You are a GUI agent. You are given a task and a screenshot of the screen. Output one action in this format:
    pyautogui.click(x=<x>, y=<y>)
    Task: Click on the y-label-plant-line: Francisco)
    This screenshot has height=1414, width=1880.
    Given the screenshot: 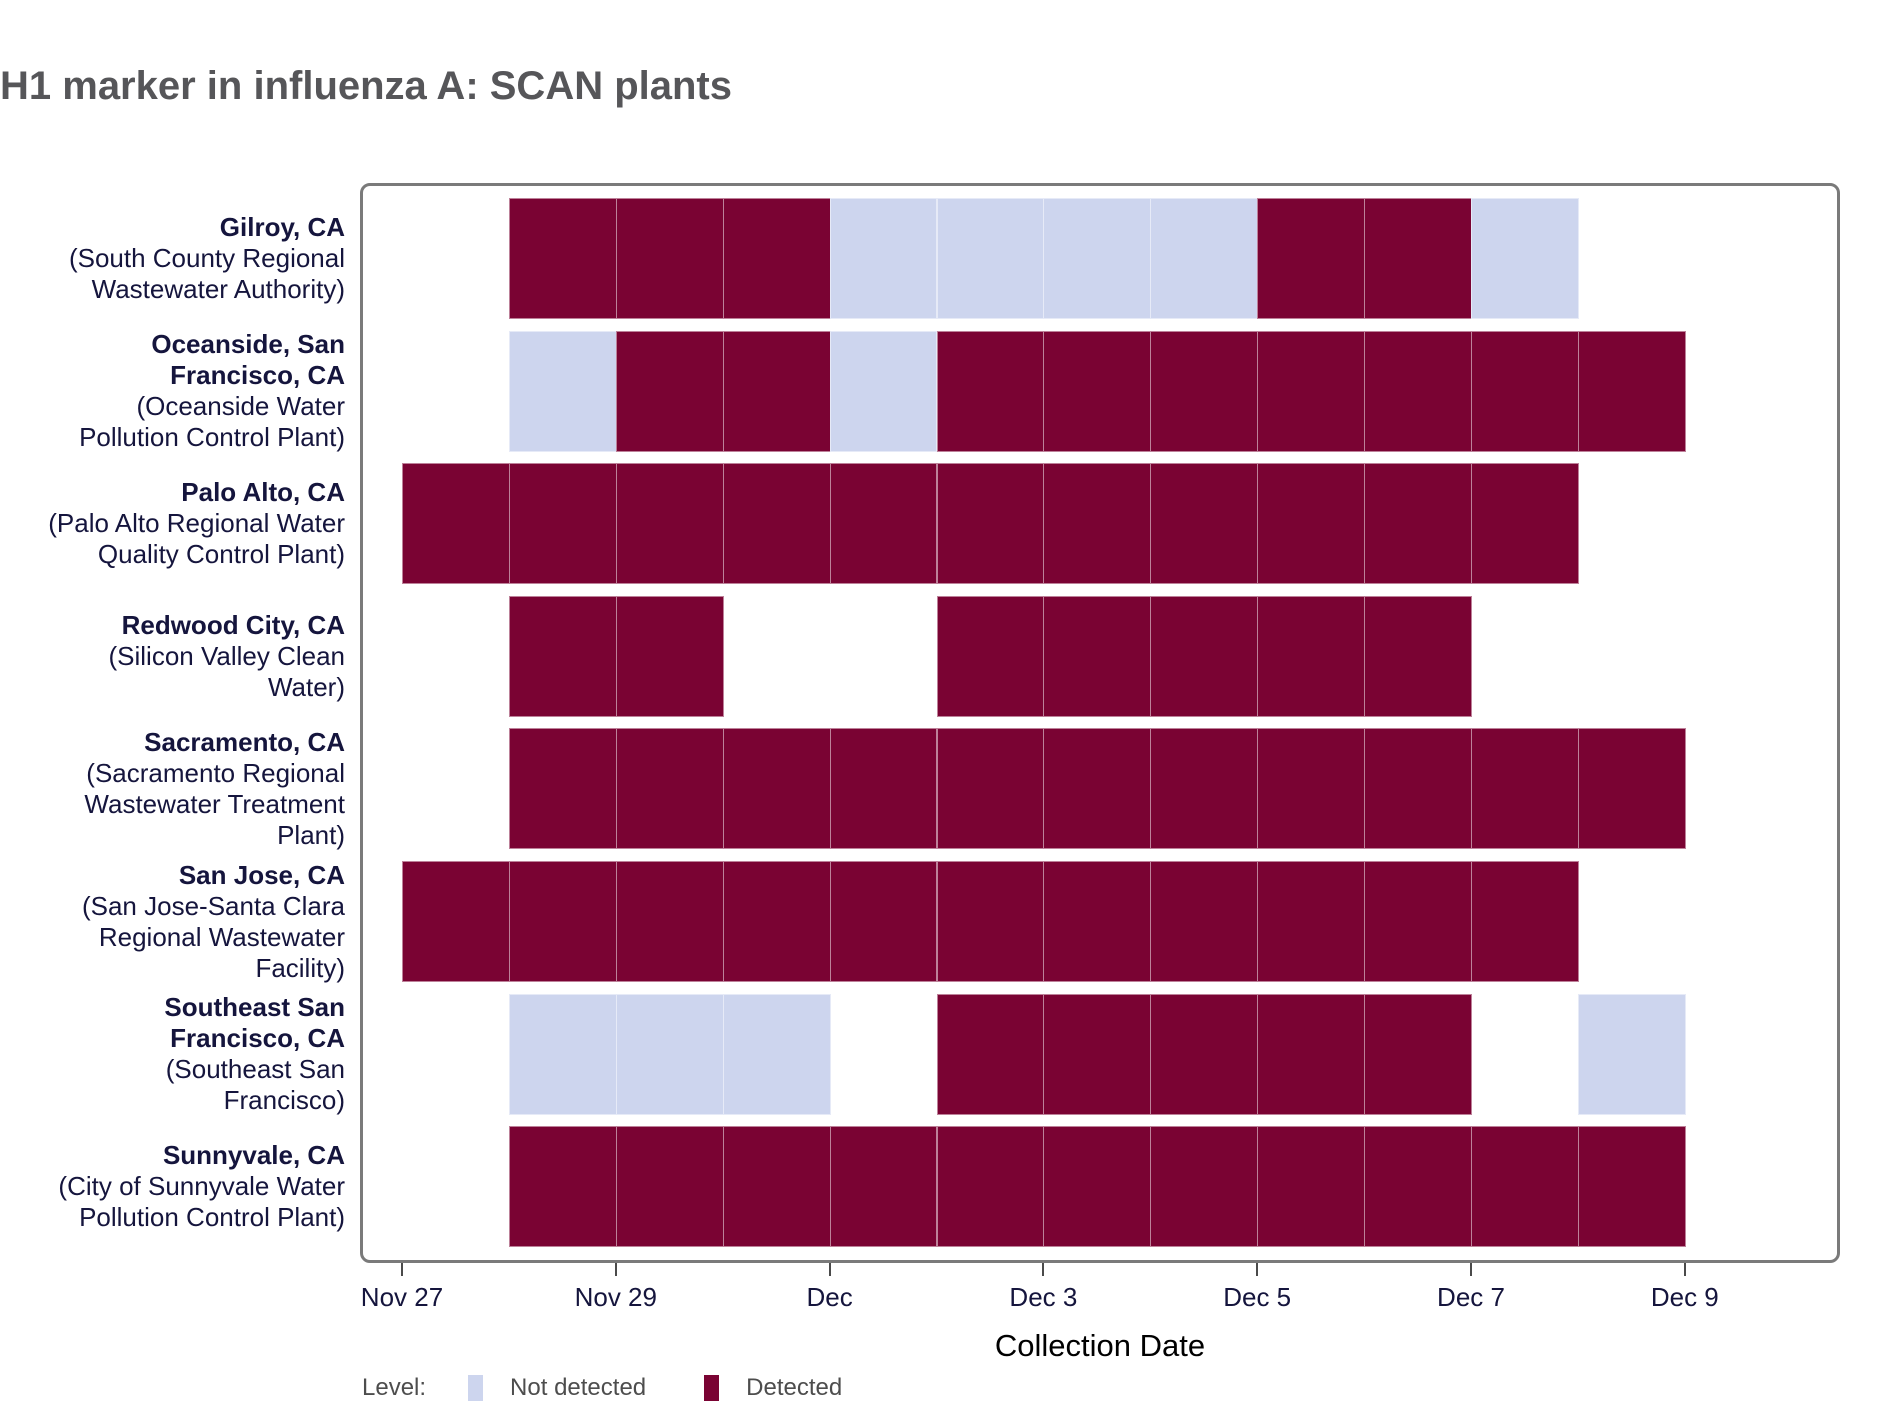 What is the action you would take?
    pyautogui.click(x=284, y=1100)
    